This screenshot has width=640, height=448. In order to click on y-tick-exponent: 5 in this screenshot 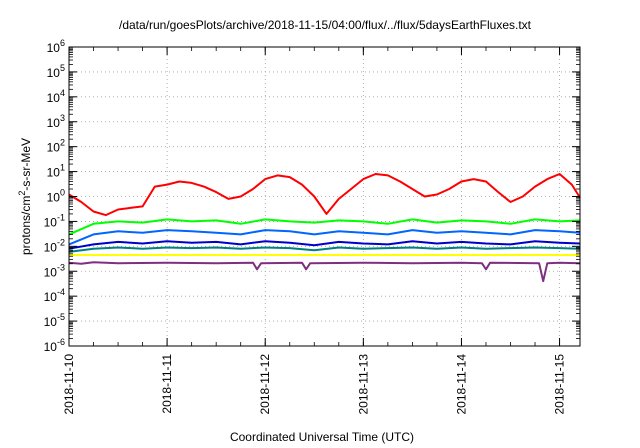, I will do `click(62, 68)`.